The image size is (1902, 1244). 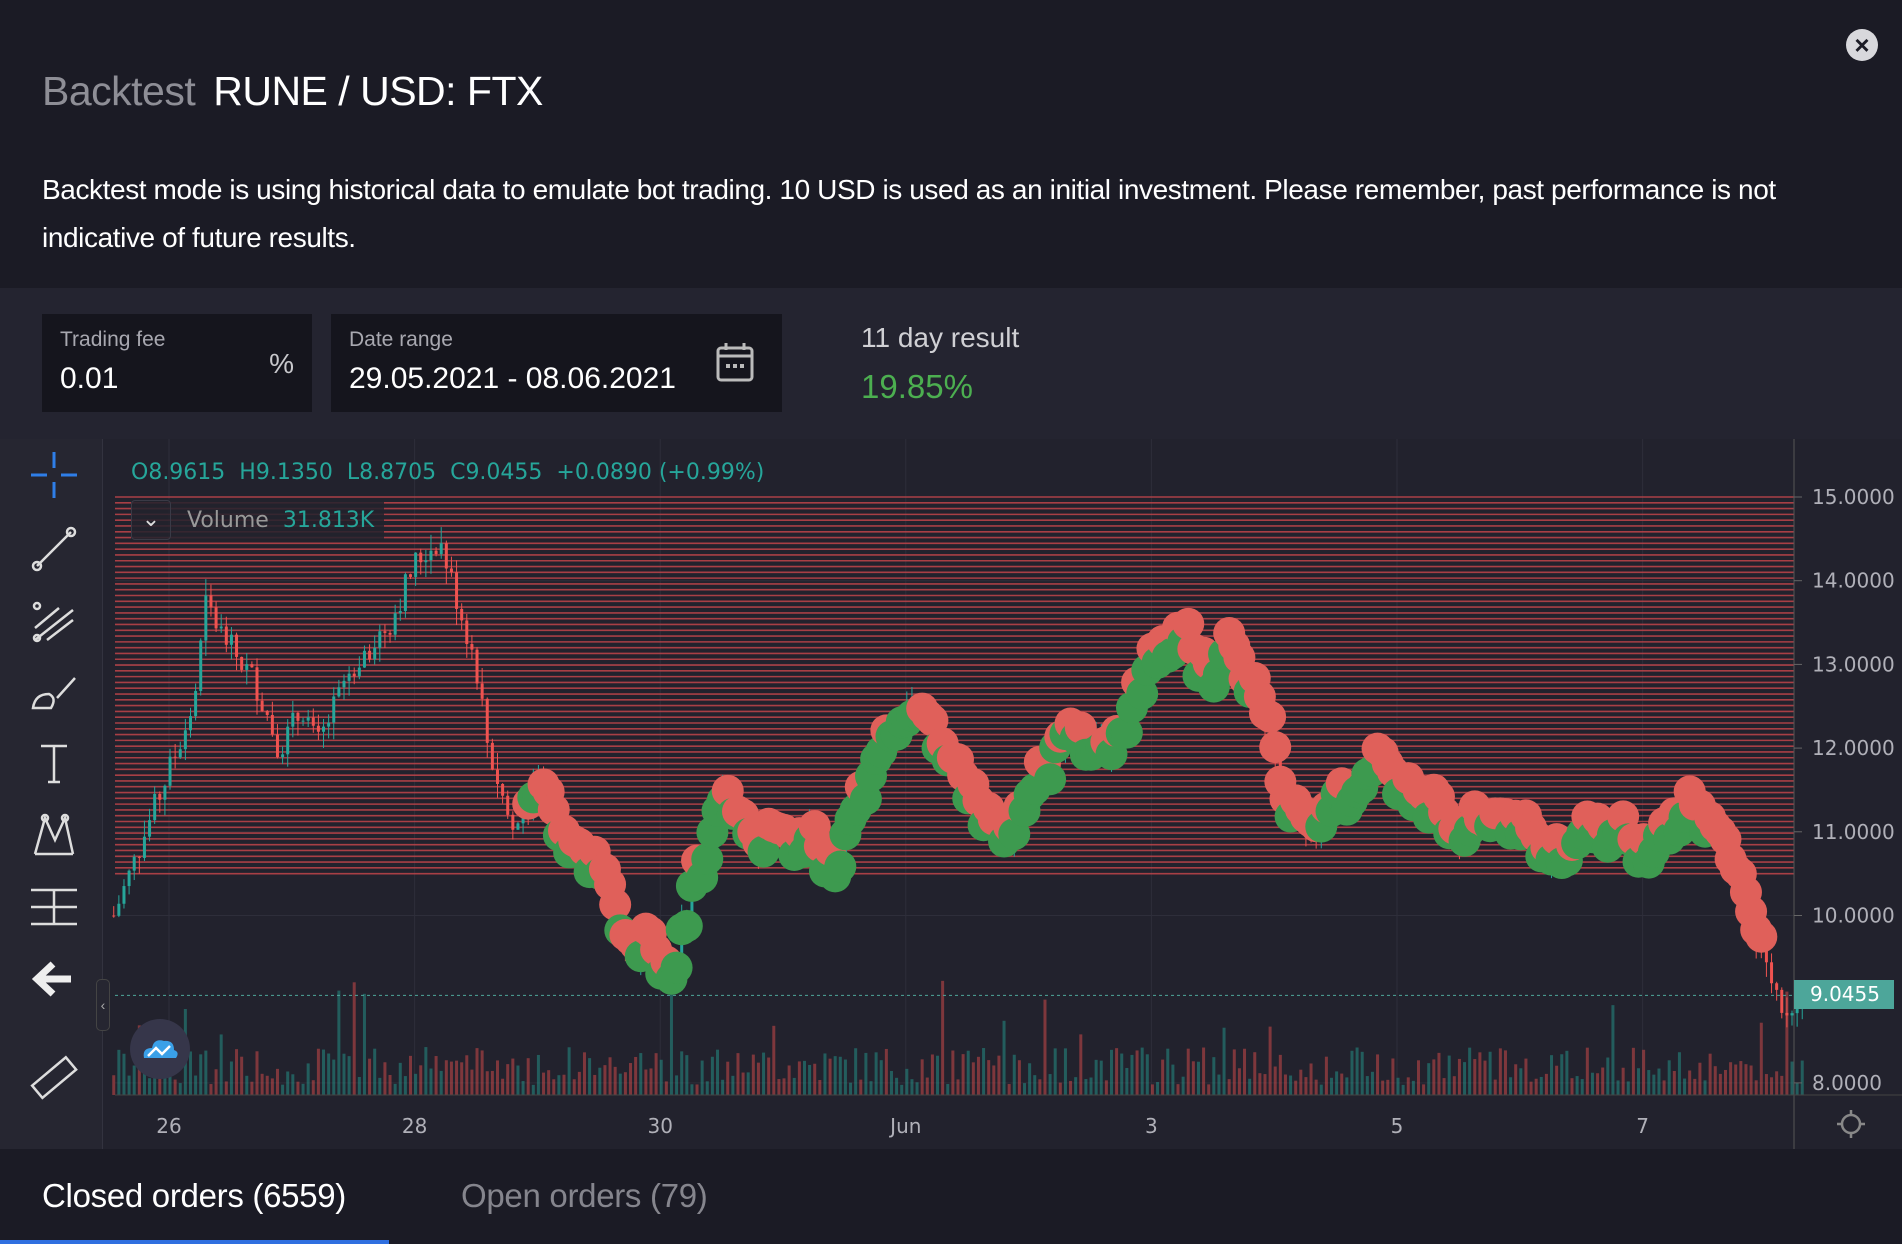 What do you see at coordinates (54, 1079) in the screenshot?
I see `ruler-icon` at bounding box center [54, 1079].